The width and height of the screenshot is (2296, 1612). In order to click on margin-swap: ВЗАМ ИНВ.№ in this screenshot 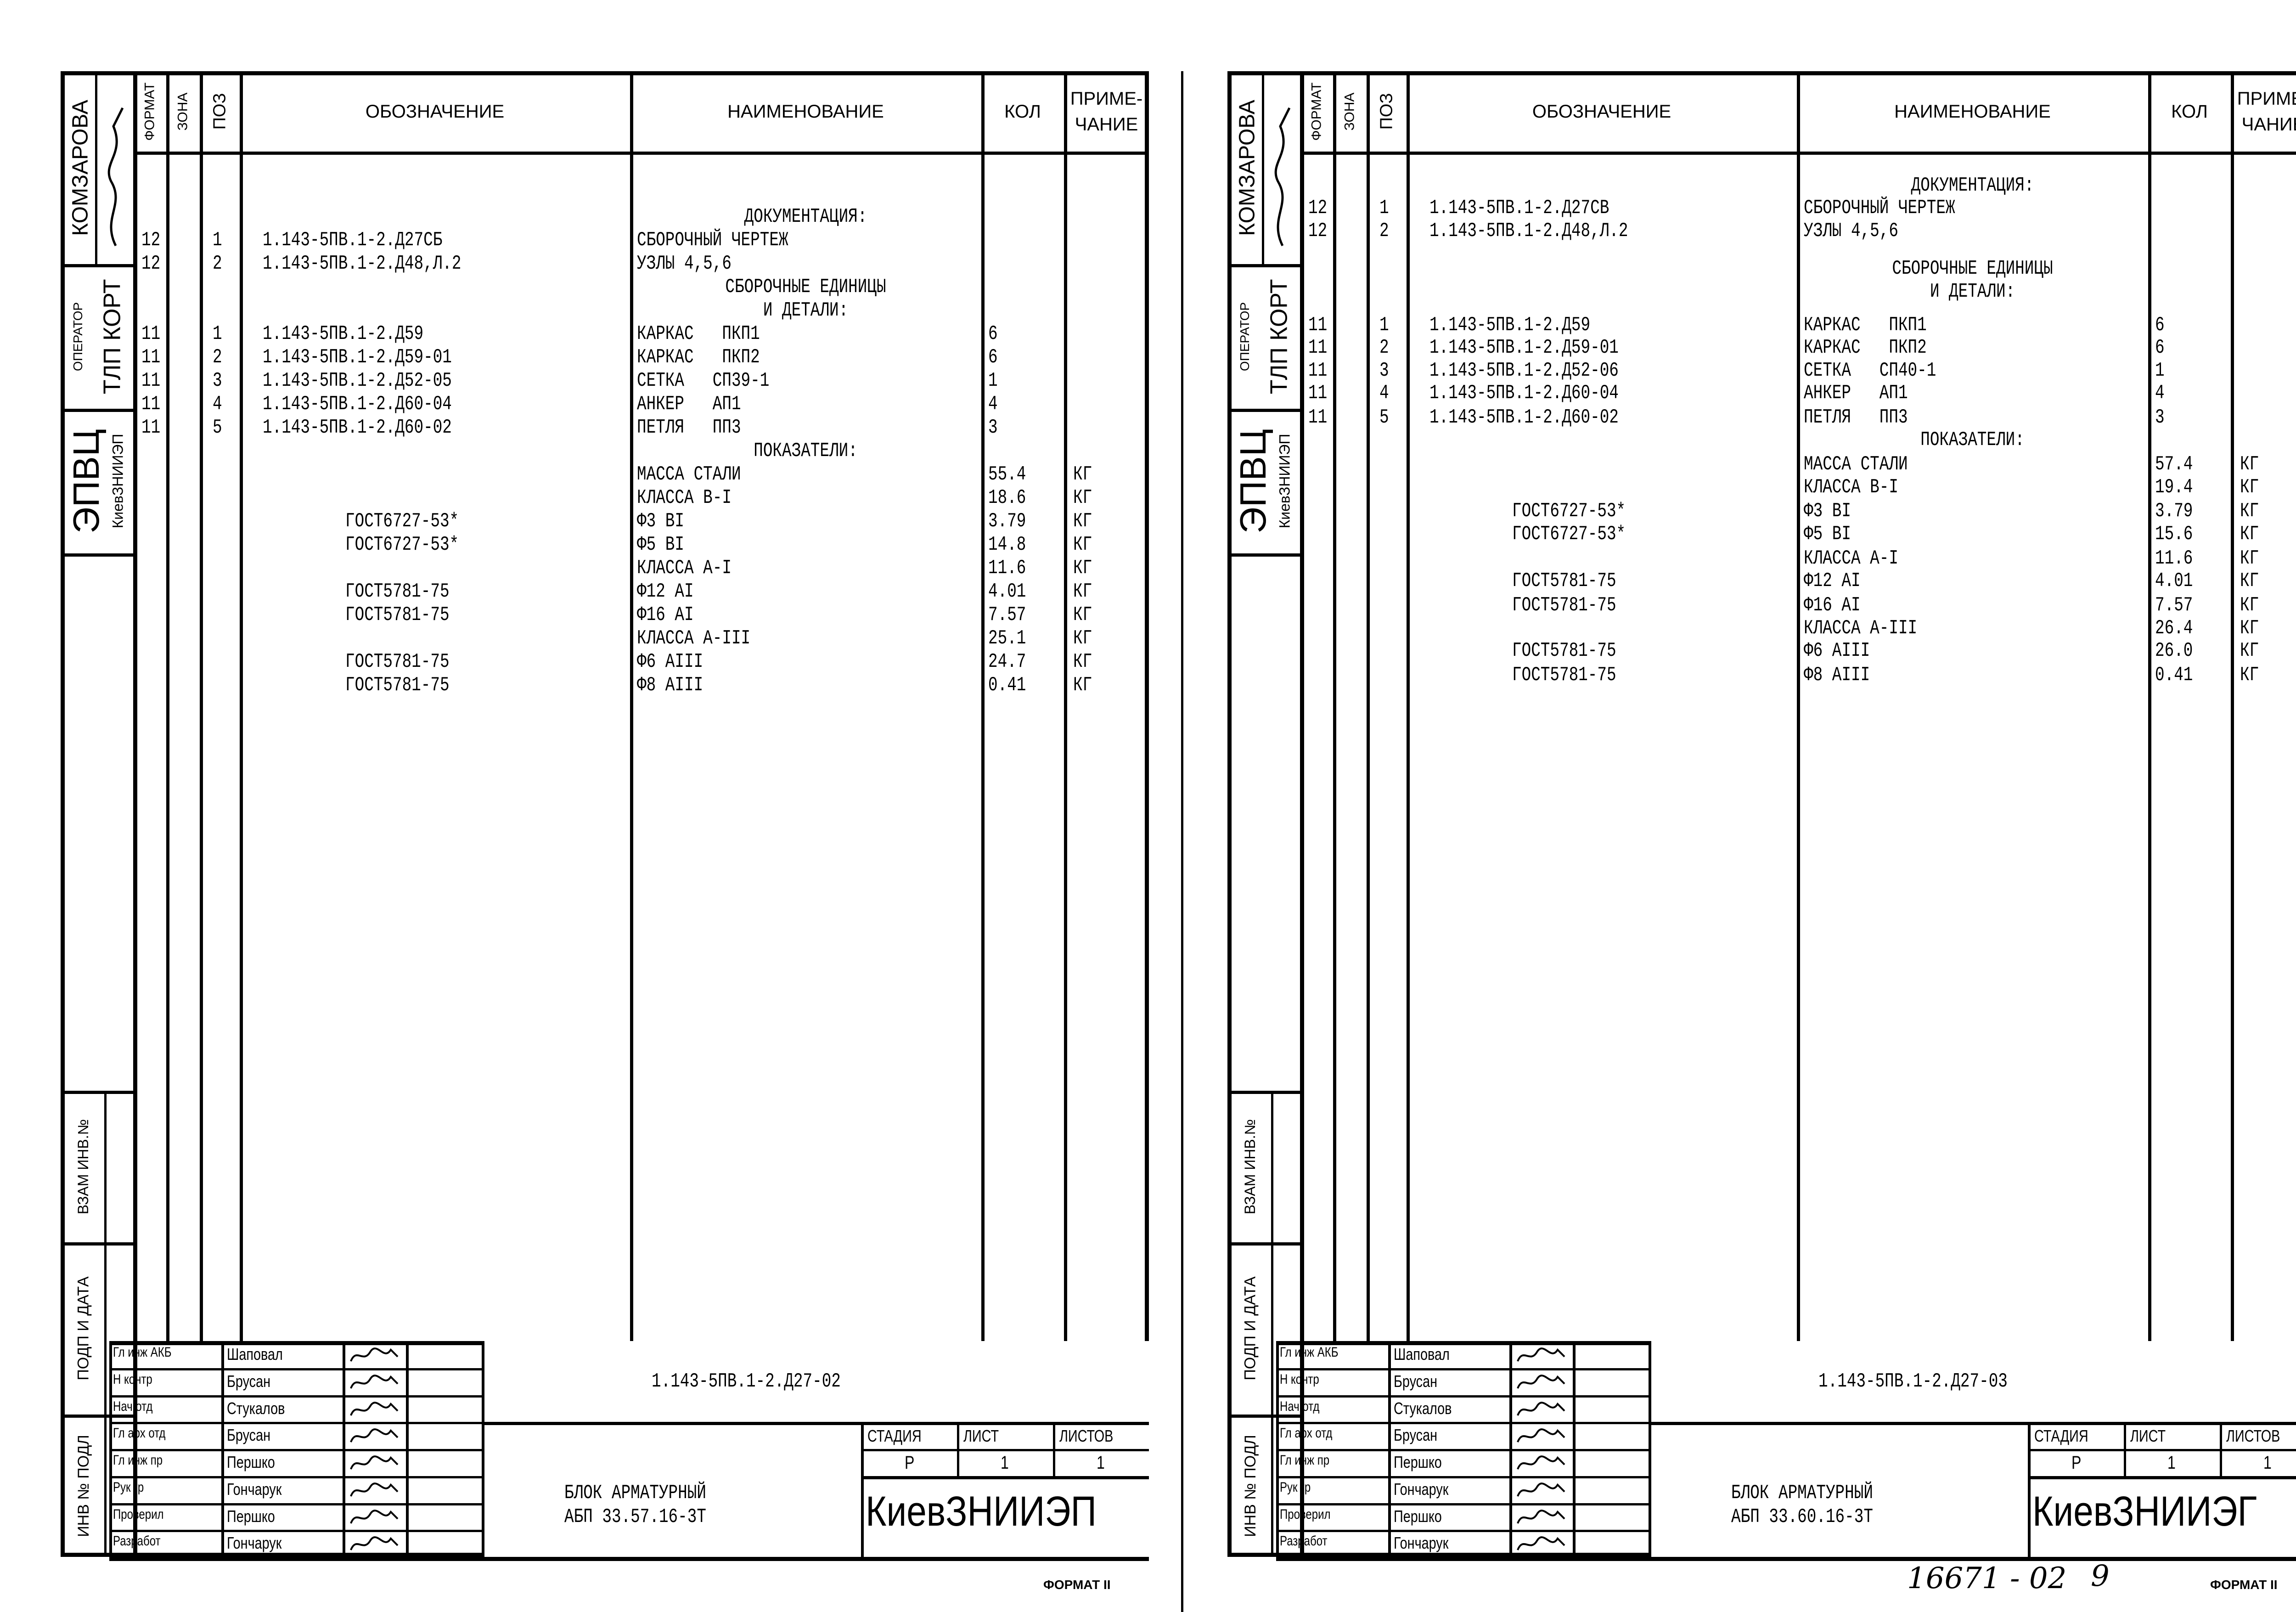, I will do `click(1250, 1166)`.